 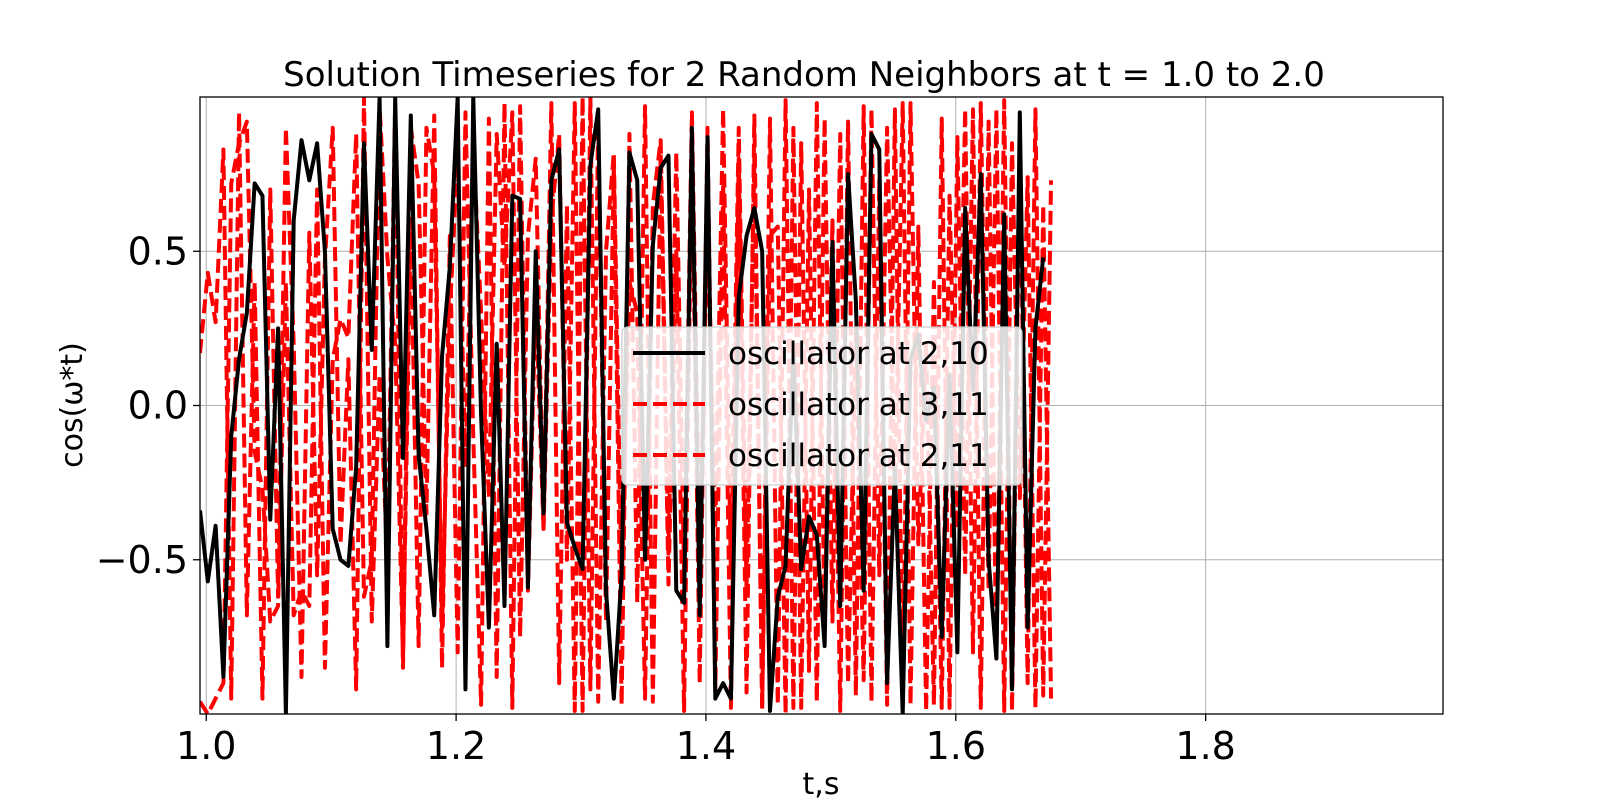 I want to click on y-axis-ticks: −0.5 0.0 0.5, so click(x=148, y=405).